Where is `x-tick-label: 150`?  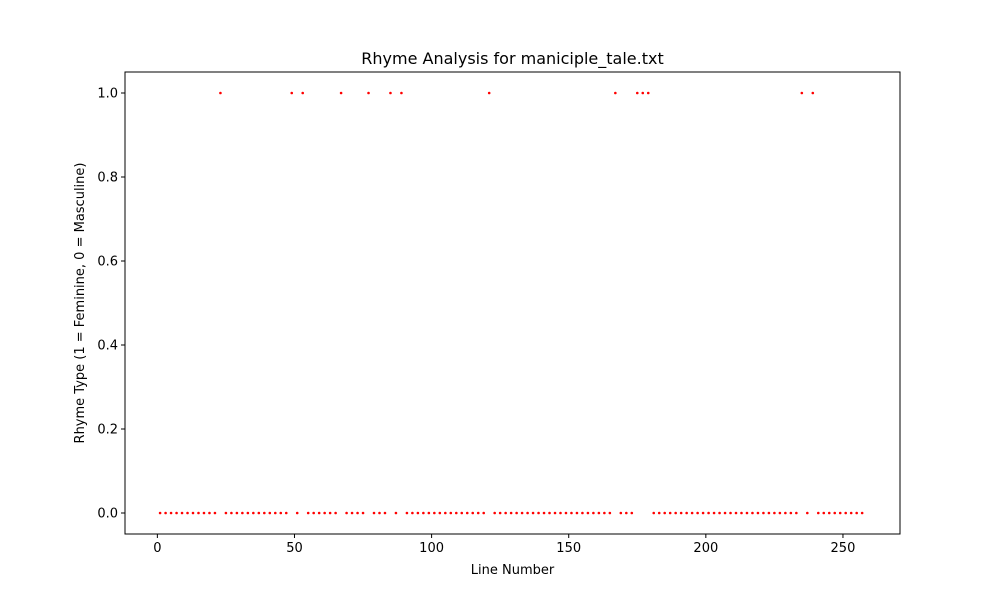 x-tick-label: 150 is located at coordinates (568, 548).